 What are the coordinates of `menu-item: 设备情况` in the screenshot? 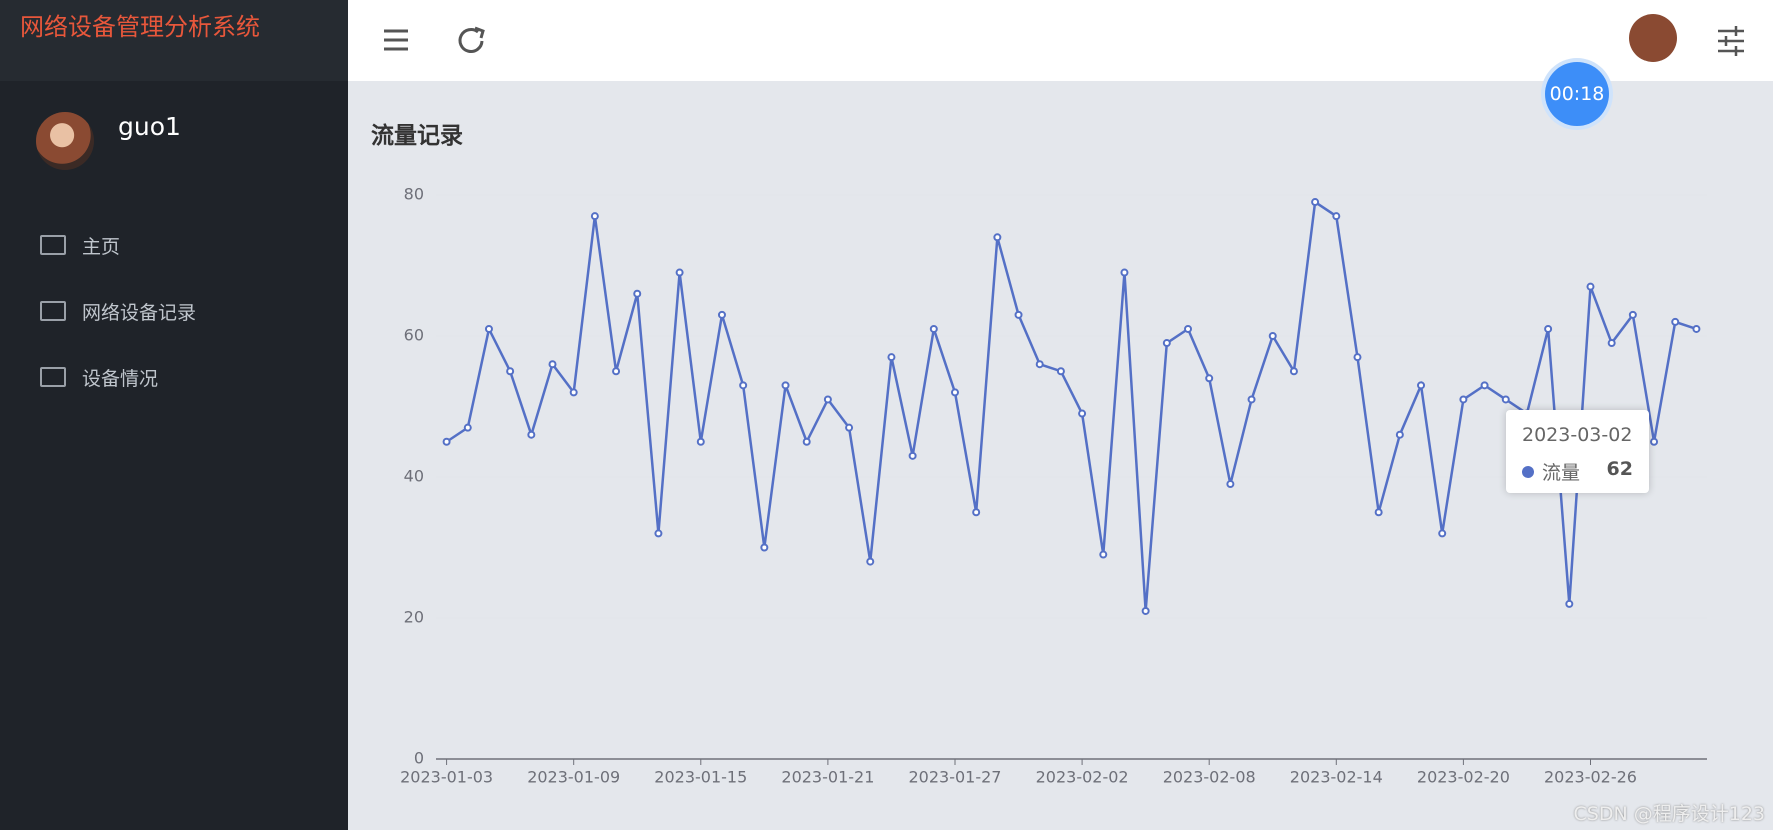 It's located at (118, 377).